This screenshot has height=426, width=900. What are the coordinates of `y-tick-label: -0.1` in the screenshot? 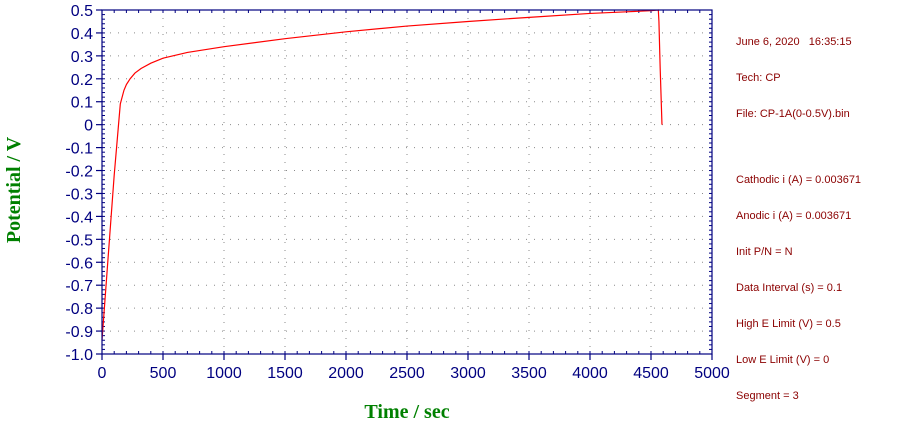 It's located at (79, 149).